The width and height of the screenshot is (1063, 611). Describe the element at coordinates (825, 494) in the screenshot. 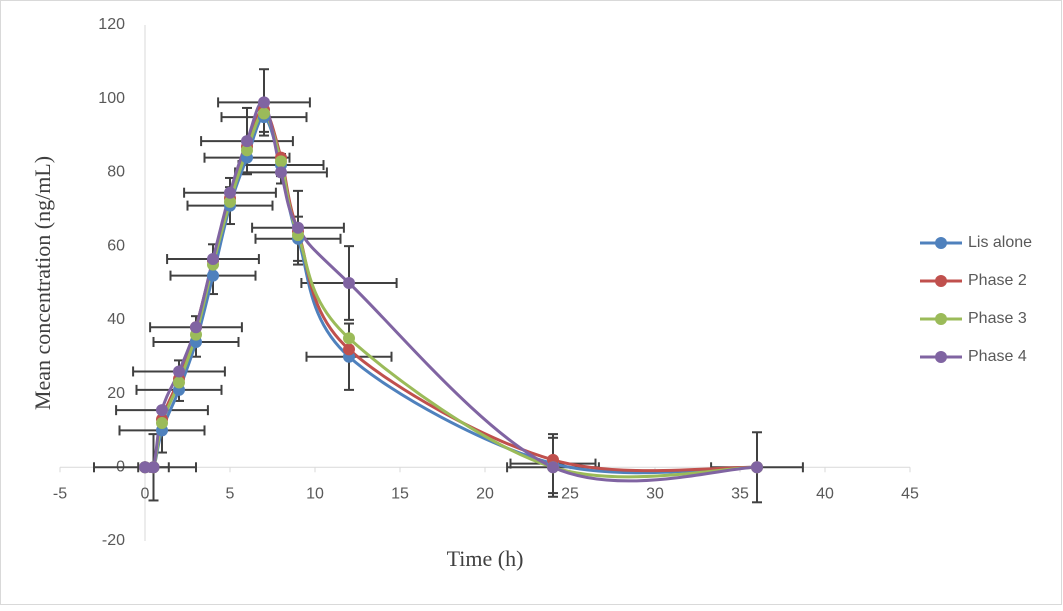

I see `x-tick-label: 40` at that location.